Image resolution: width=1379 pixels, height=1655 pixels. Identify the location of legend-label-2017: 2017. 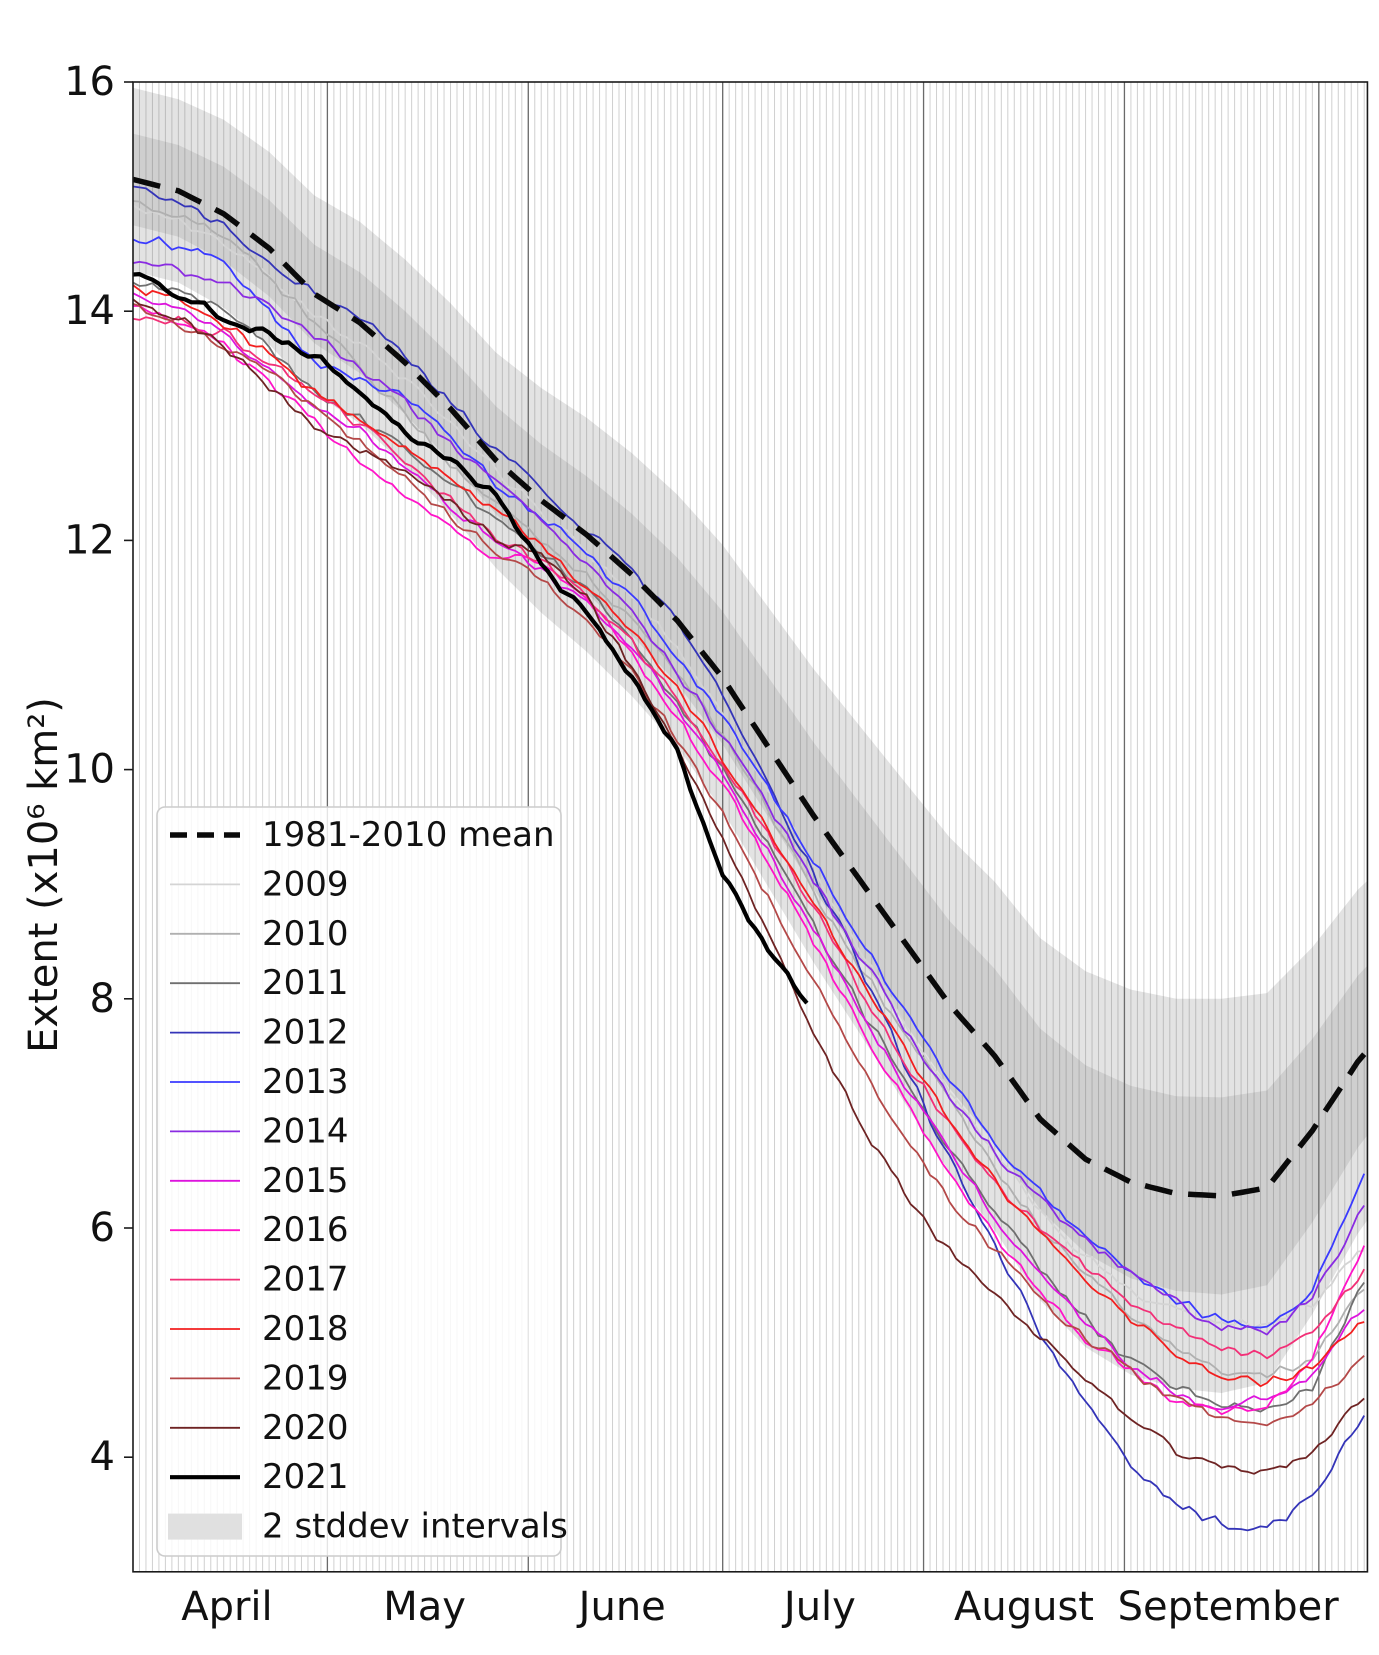
(305, 1280).